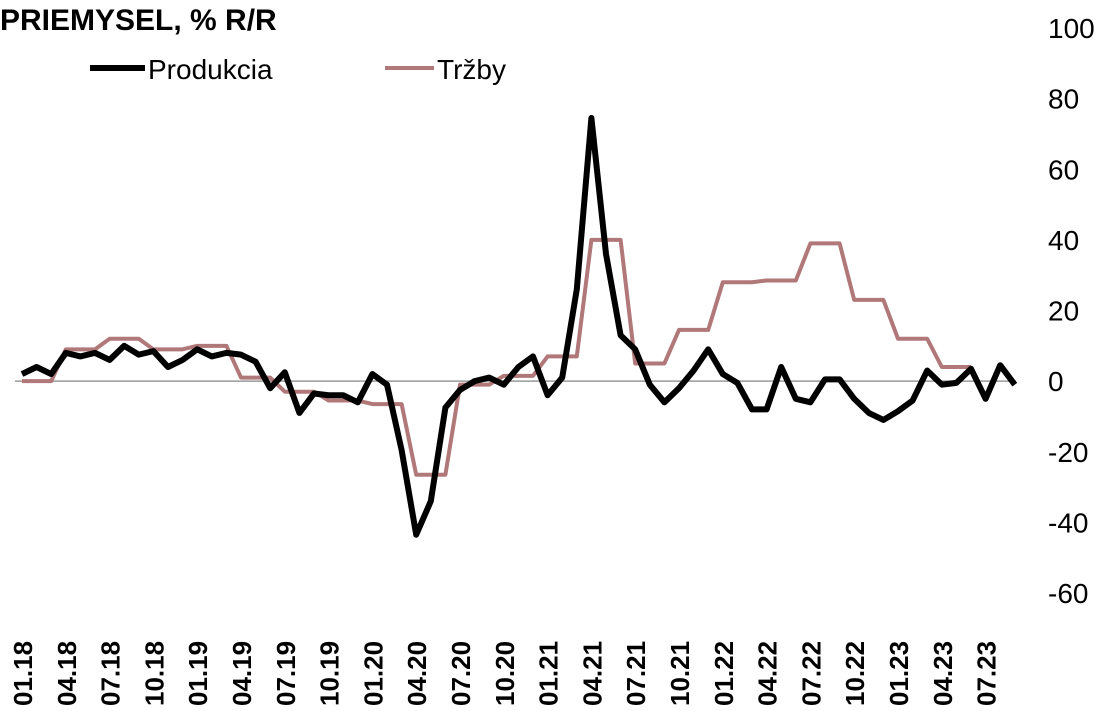 This screenshot has height=711, width=1115. Describe the element at coordinates (811, 673) in the screenshot. I see `x-tick-label: 07.22` at that location.